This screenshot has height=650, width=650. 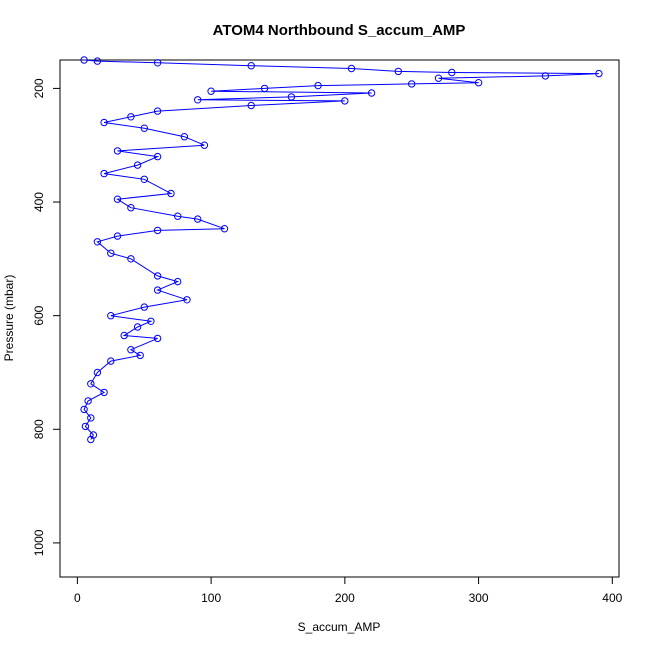 What do you see at coordinates (348, 590) in the screenshot?
I see `x-axis: 0 100 200 300 400` at bounding box center [348, 590].